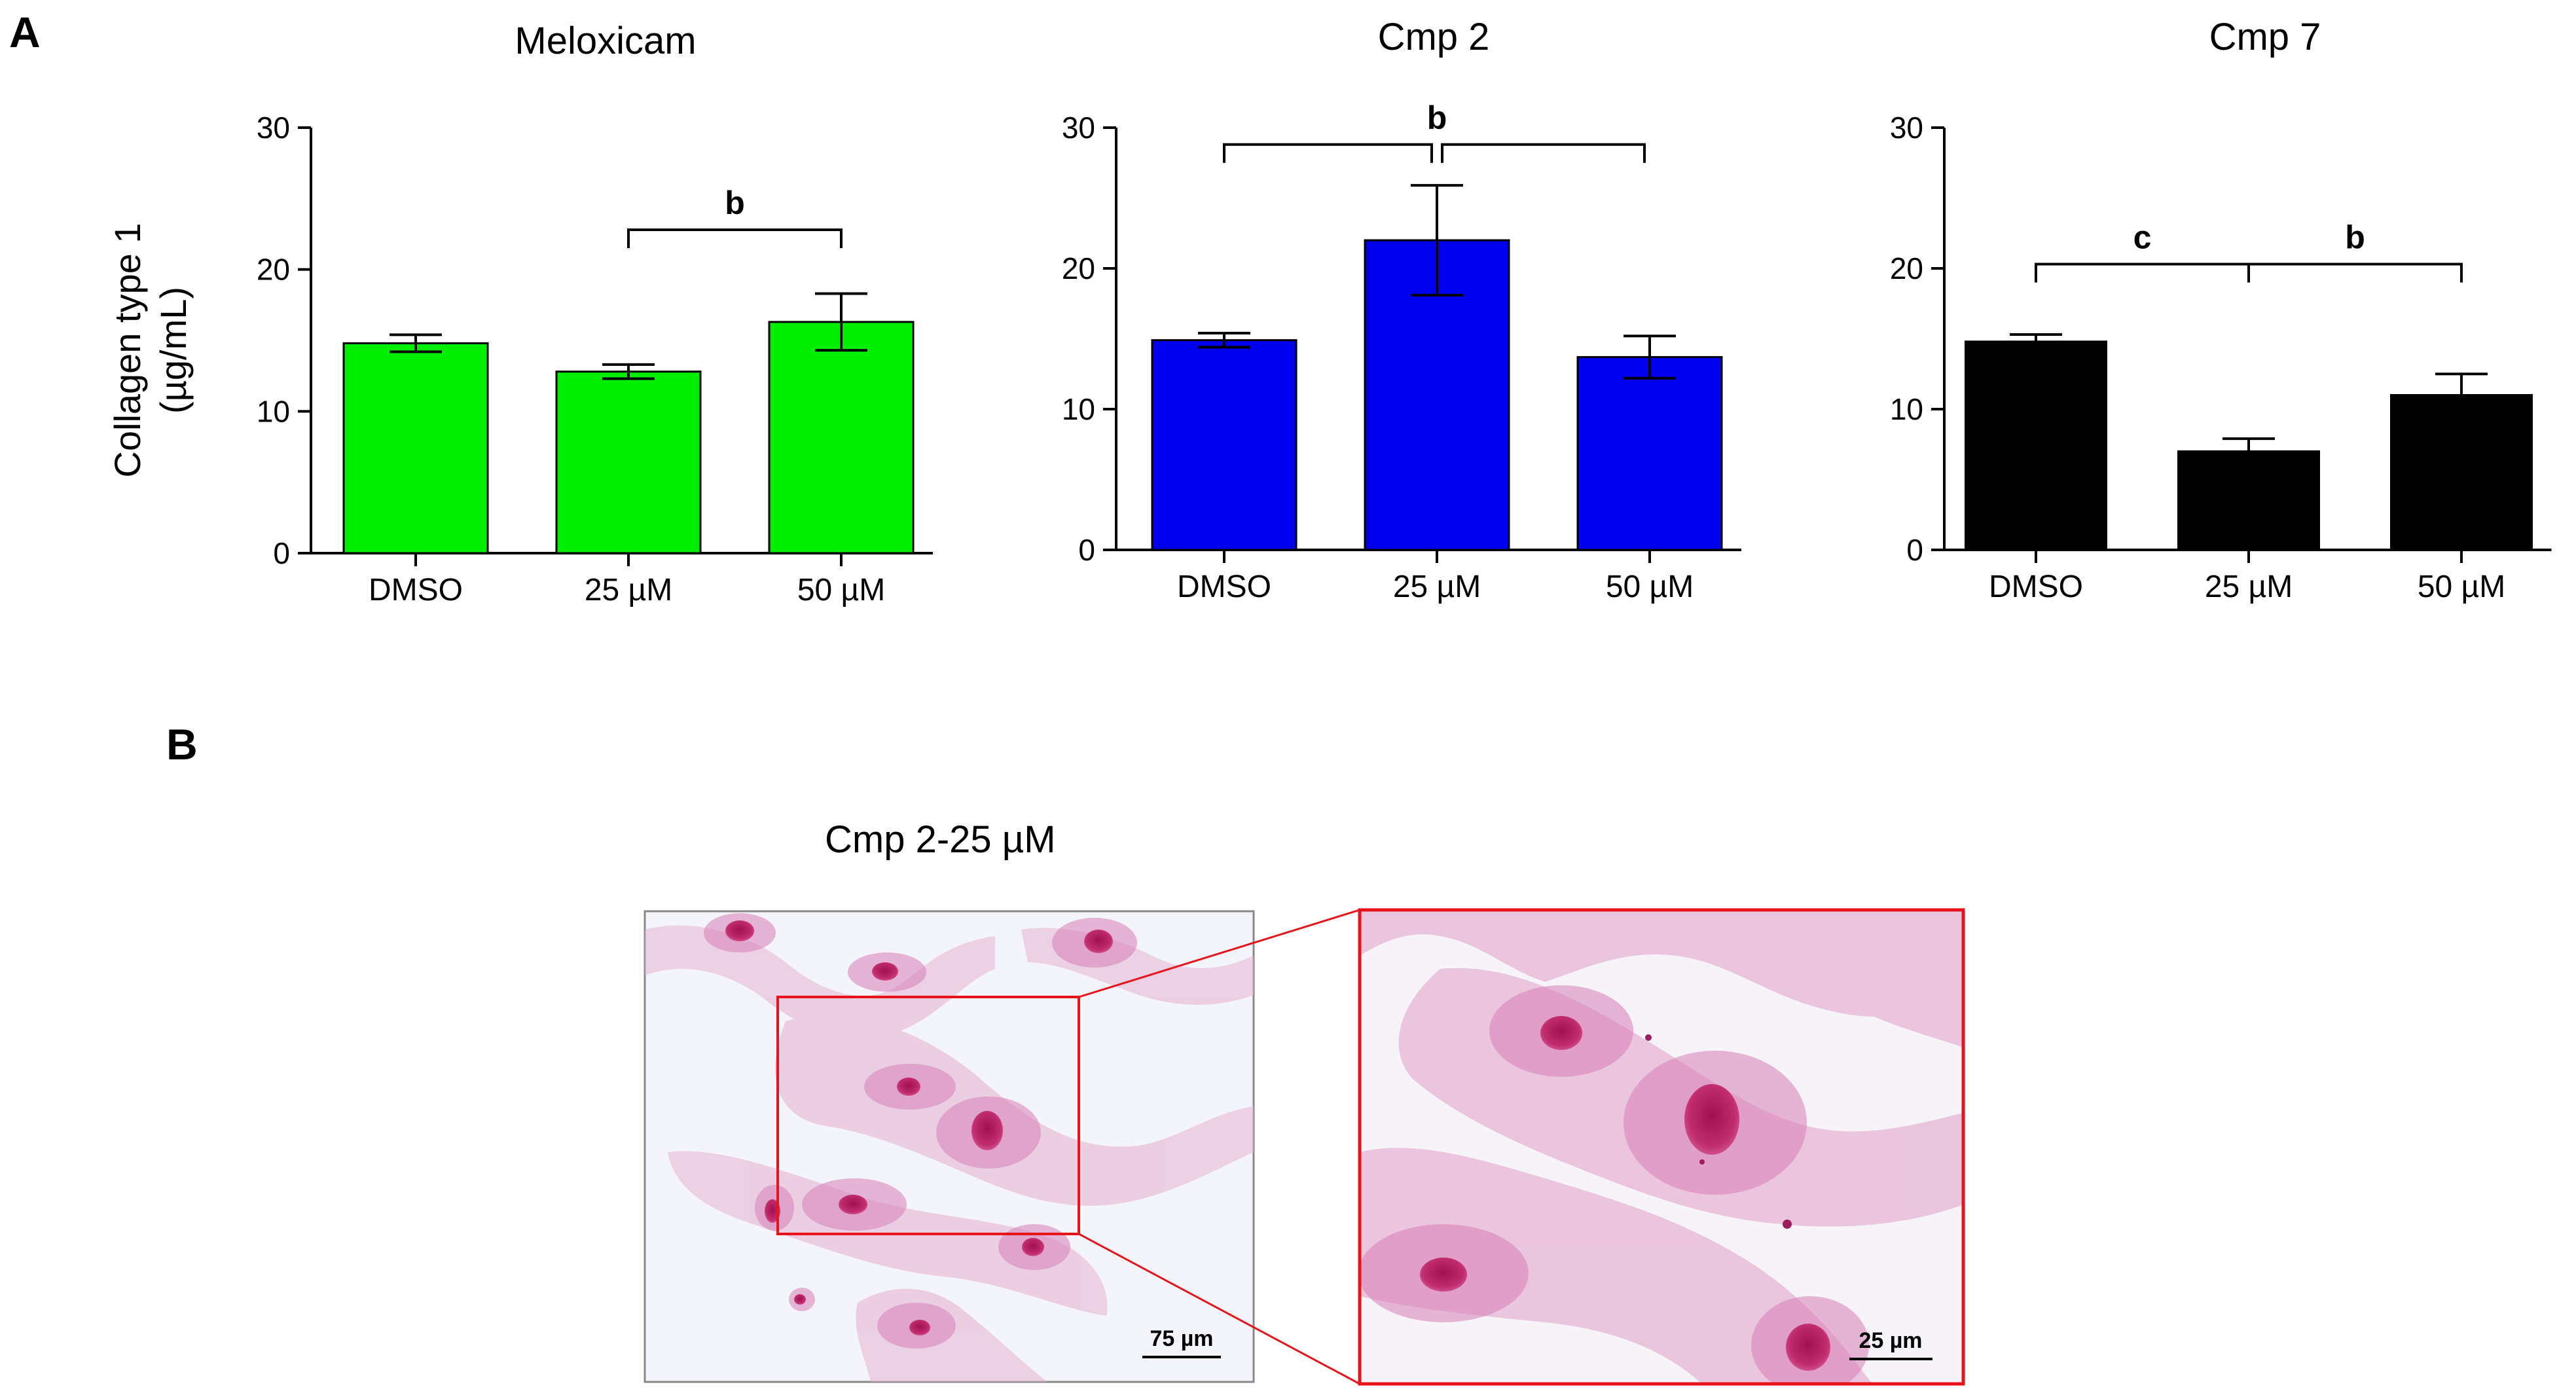  What do you see at coordinates (605, 41) in the screenshot?
I see `chart-title: Meloxicam` at bounding box center [605, 41].